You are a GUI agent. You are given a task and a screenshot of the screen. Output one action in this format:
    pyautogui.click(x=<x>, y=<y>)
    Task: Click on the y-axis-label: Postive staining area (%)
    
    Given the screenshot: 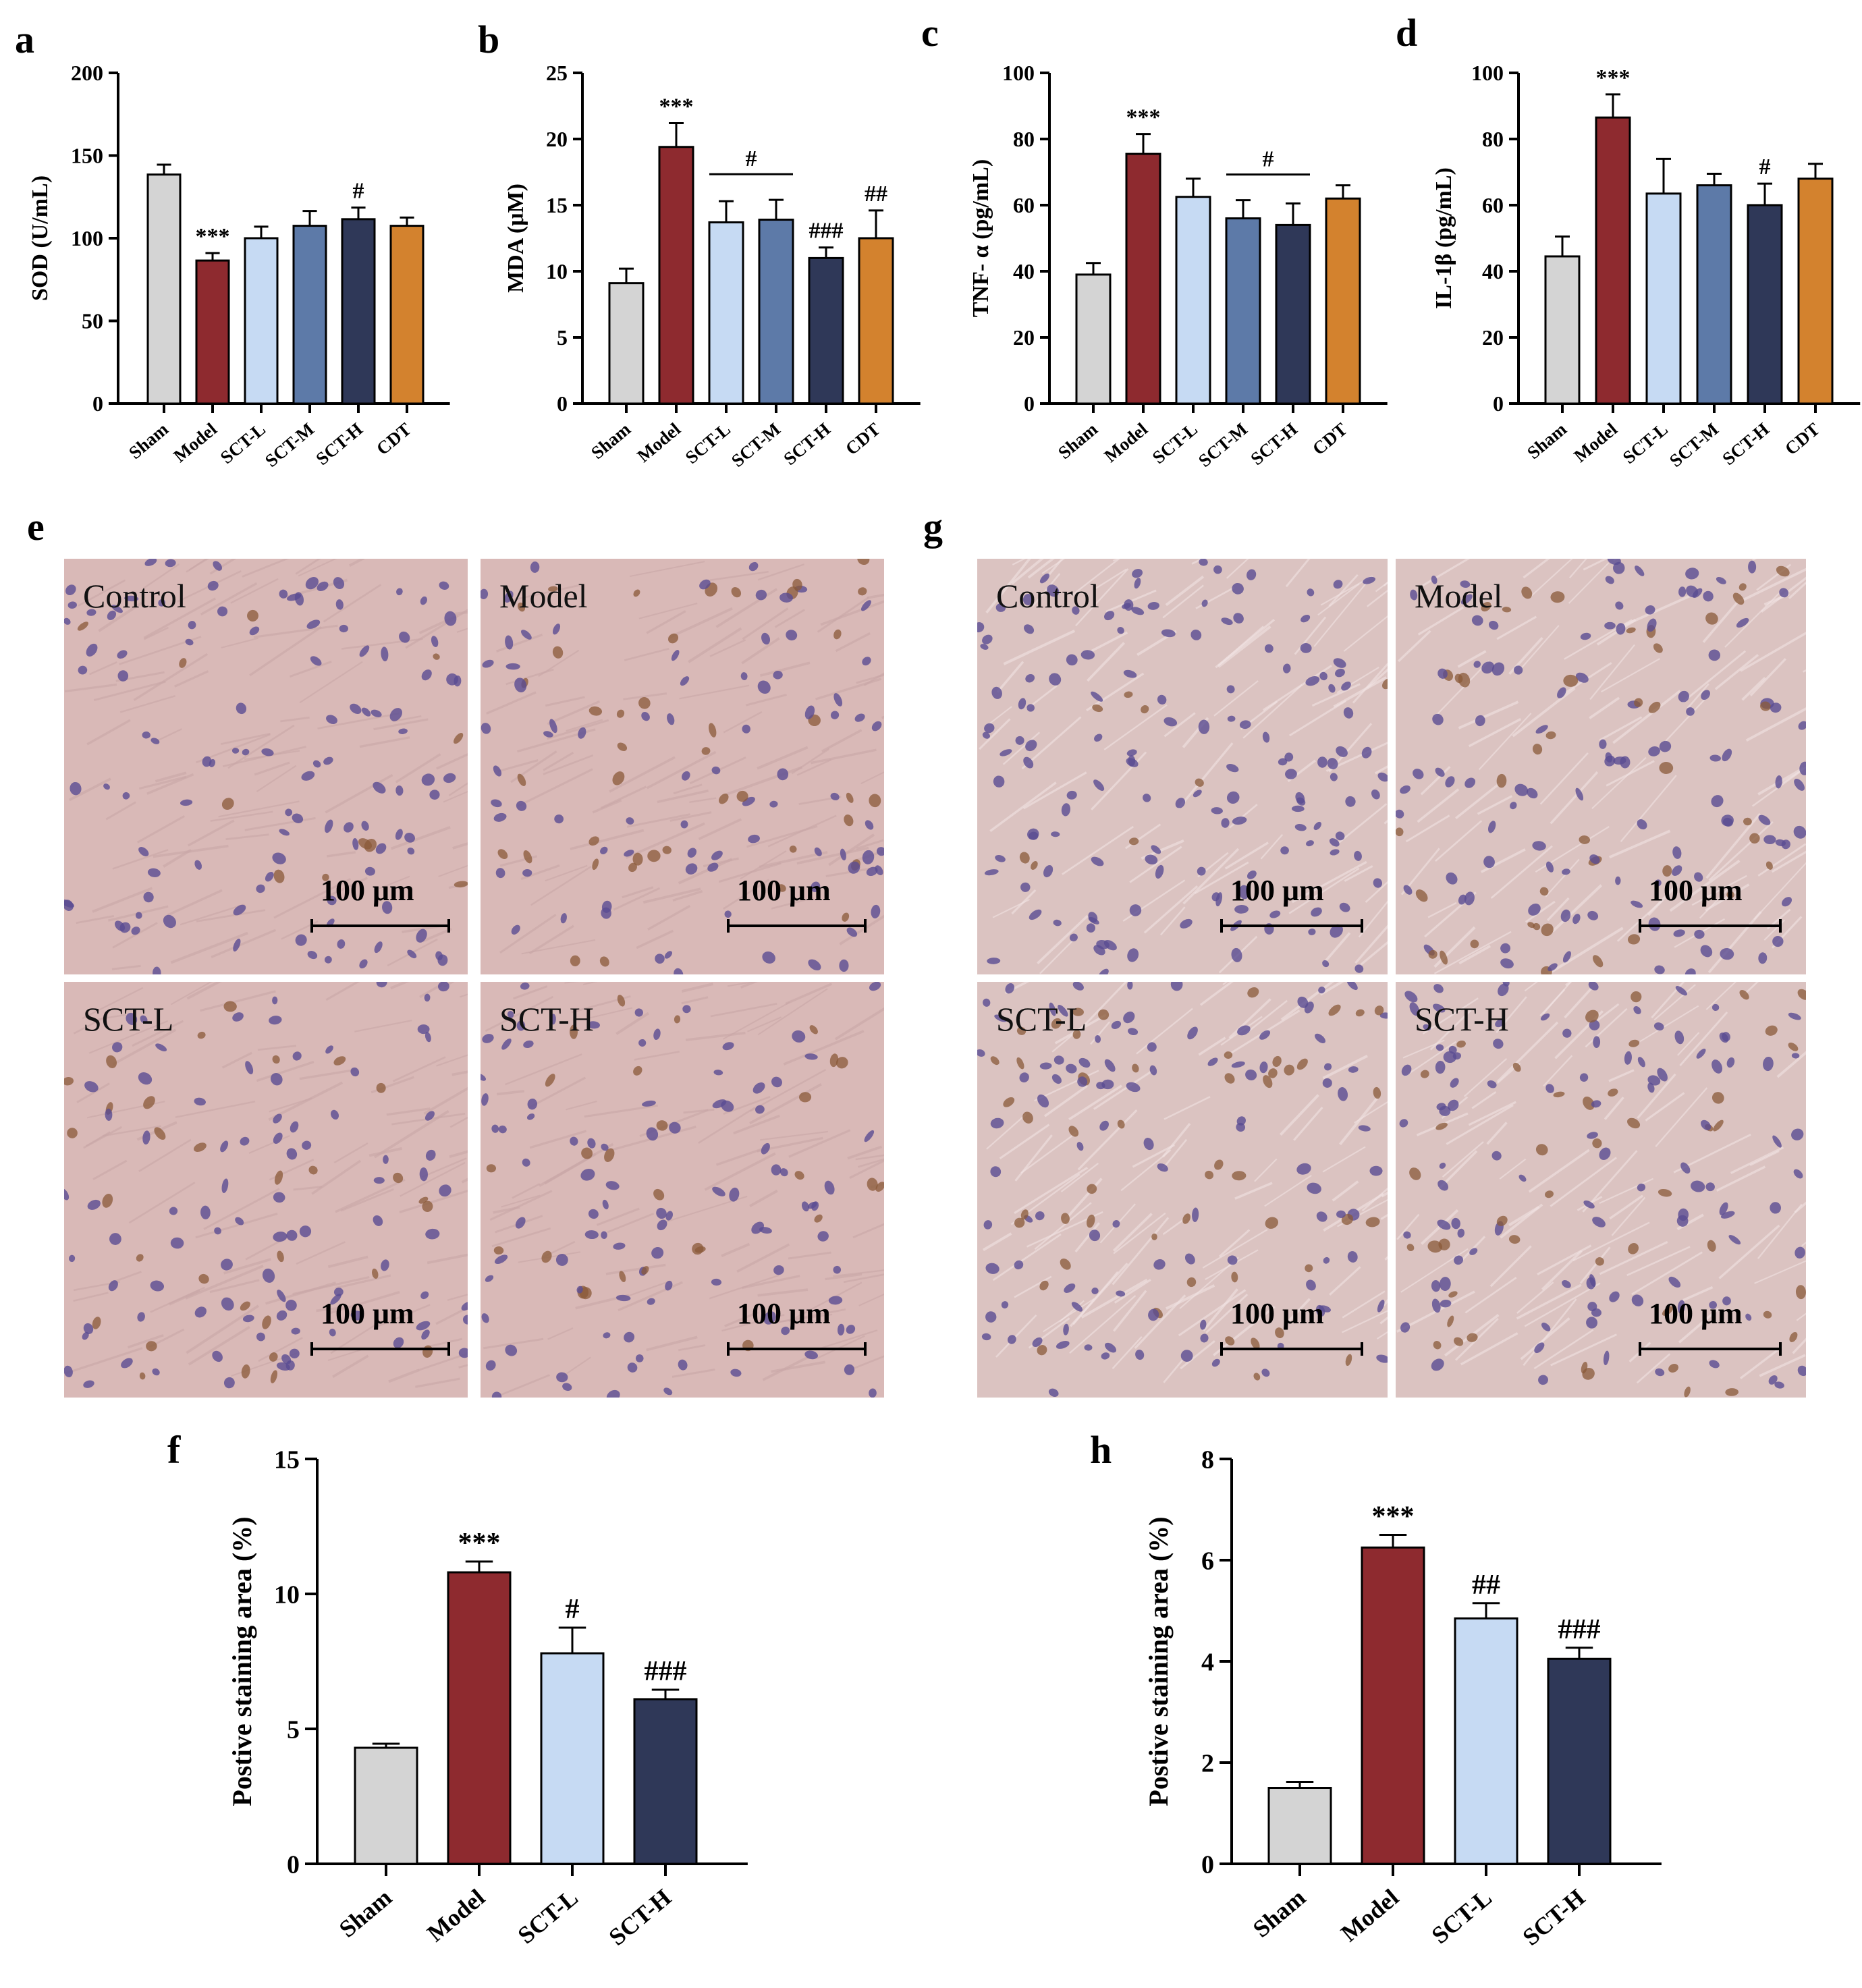 What is the action you would take?
    pyautogui.click(x=1158, y=1661)
    